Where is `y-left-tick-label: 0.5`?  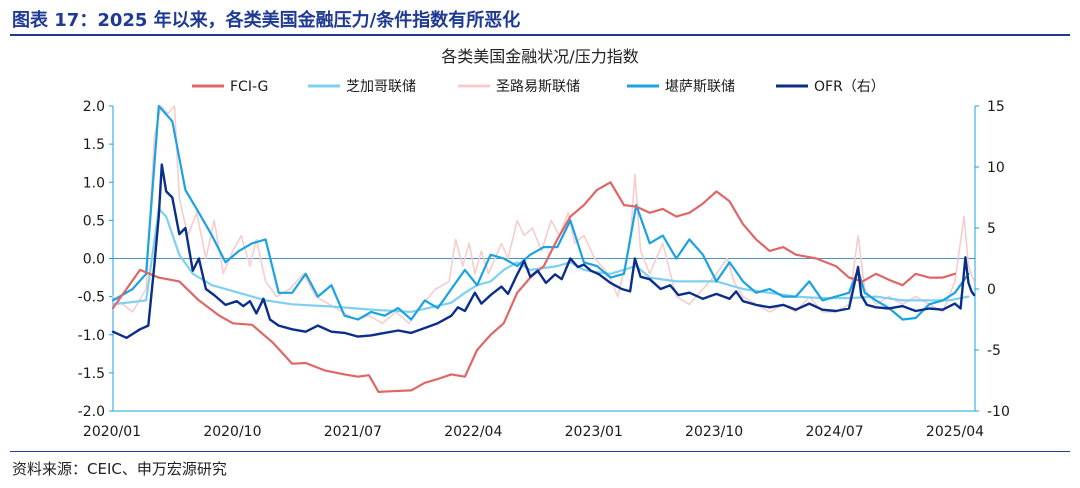
y-left-tick-label: 0.5 is located at coordinates (94, 221).